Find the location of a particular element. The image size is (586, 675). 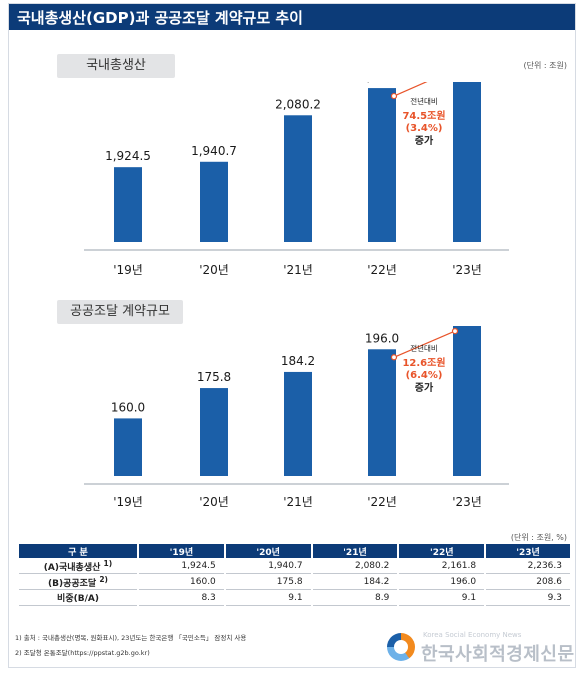

table-cell: 2,236.3 is located at coordinates (527, 566).